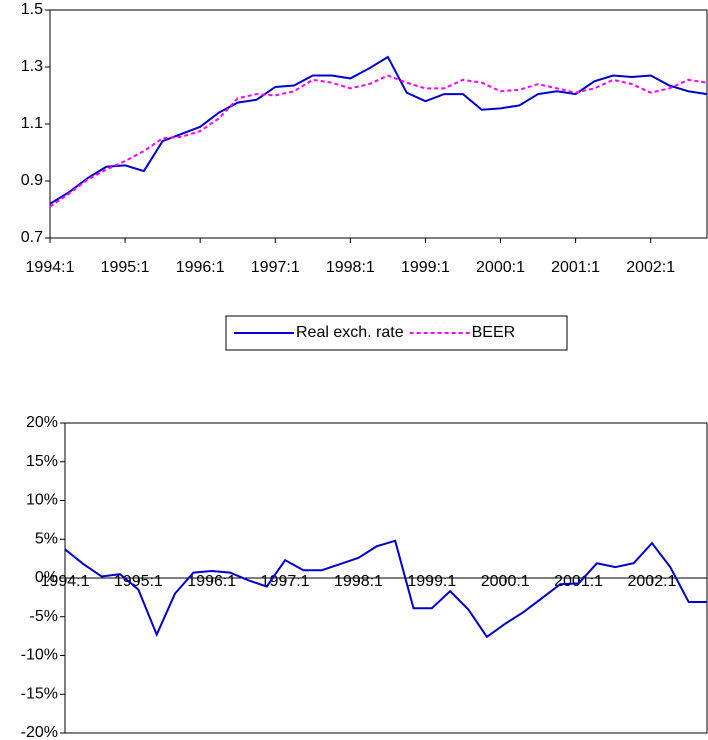 Image resolution: width=708 pixels, height=740 pixels. I want to click on y-tick-label: -5%, so click(44, 616).